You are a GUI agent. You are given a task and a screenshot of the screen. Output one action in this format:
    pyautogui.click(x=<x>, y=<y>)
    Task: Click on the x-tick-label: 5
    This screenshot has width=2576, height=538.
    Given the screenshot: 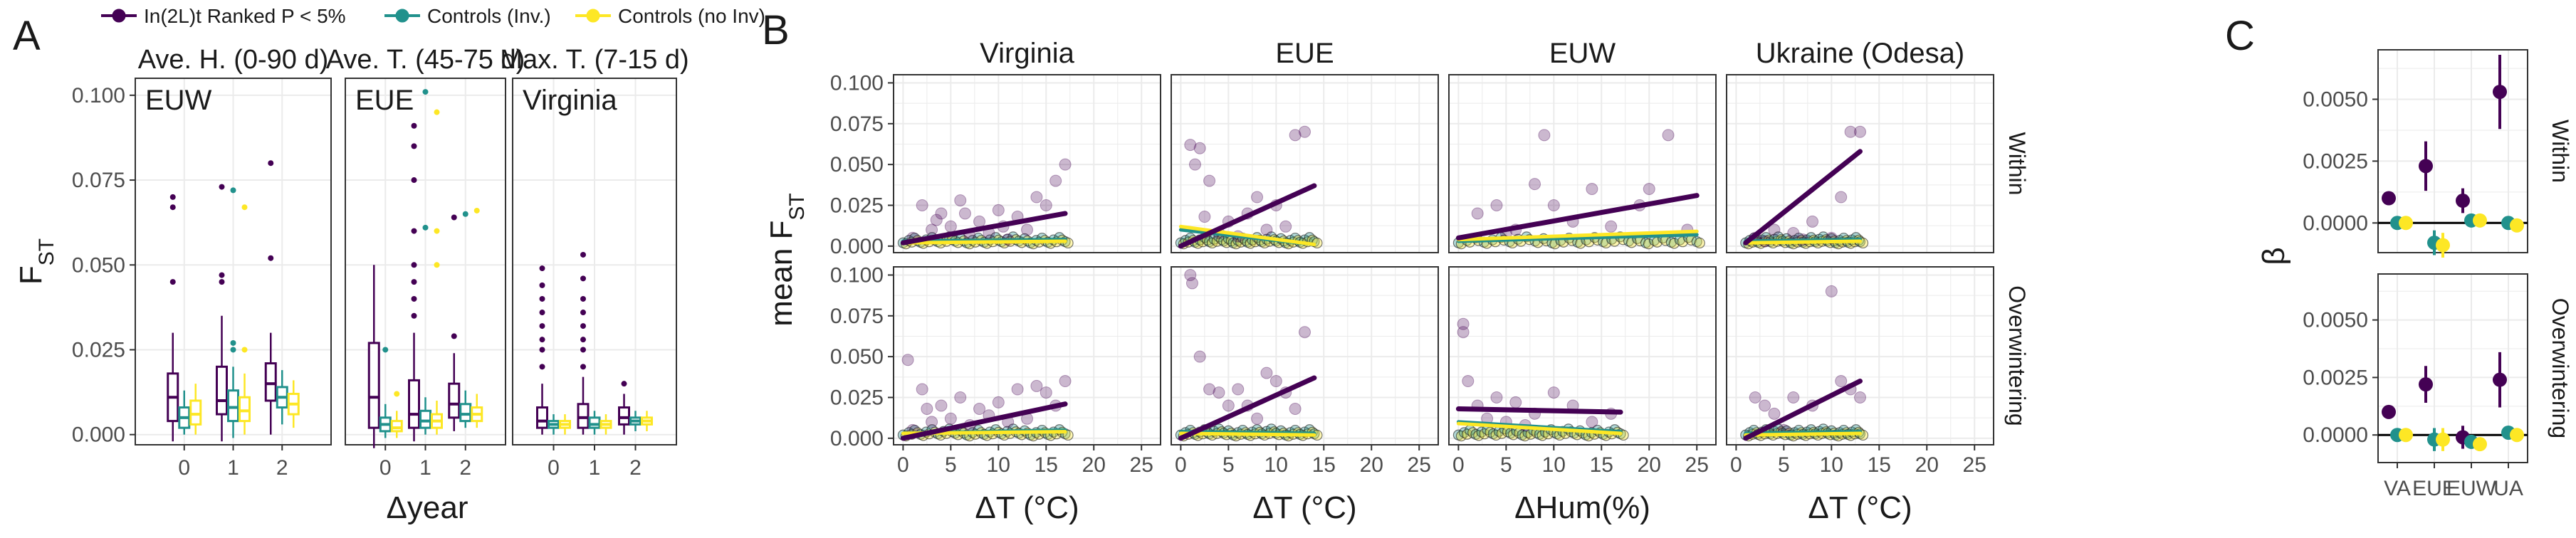 What is the action you would take?
    pyautogui.click(x=951, y=465)
    